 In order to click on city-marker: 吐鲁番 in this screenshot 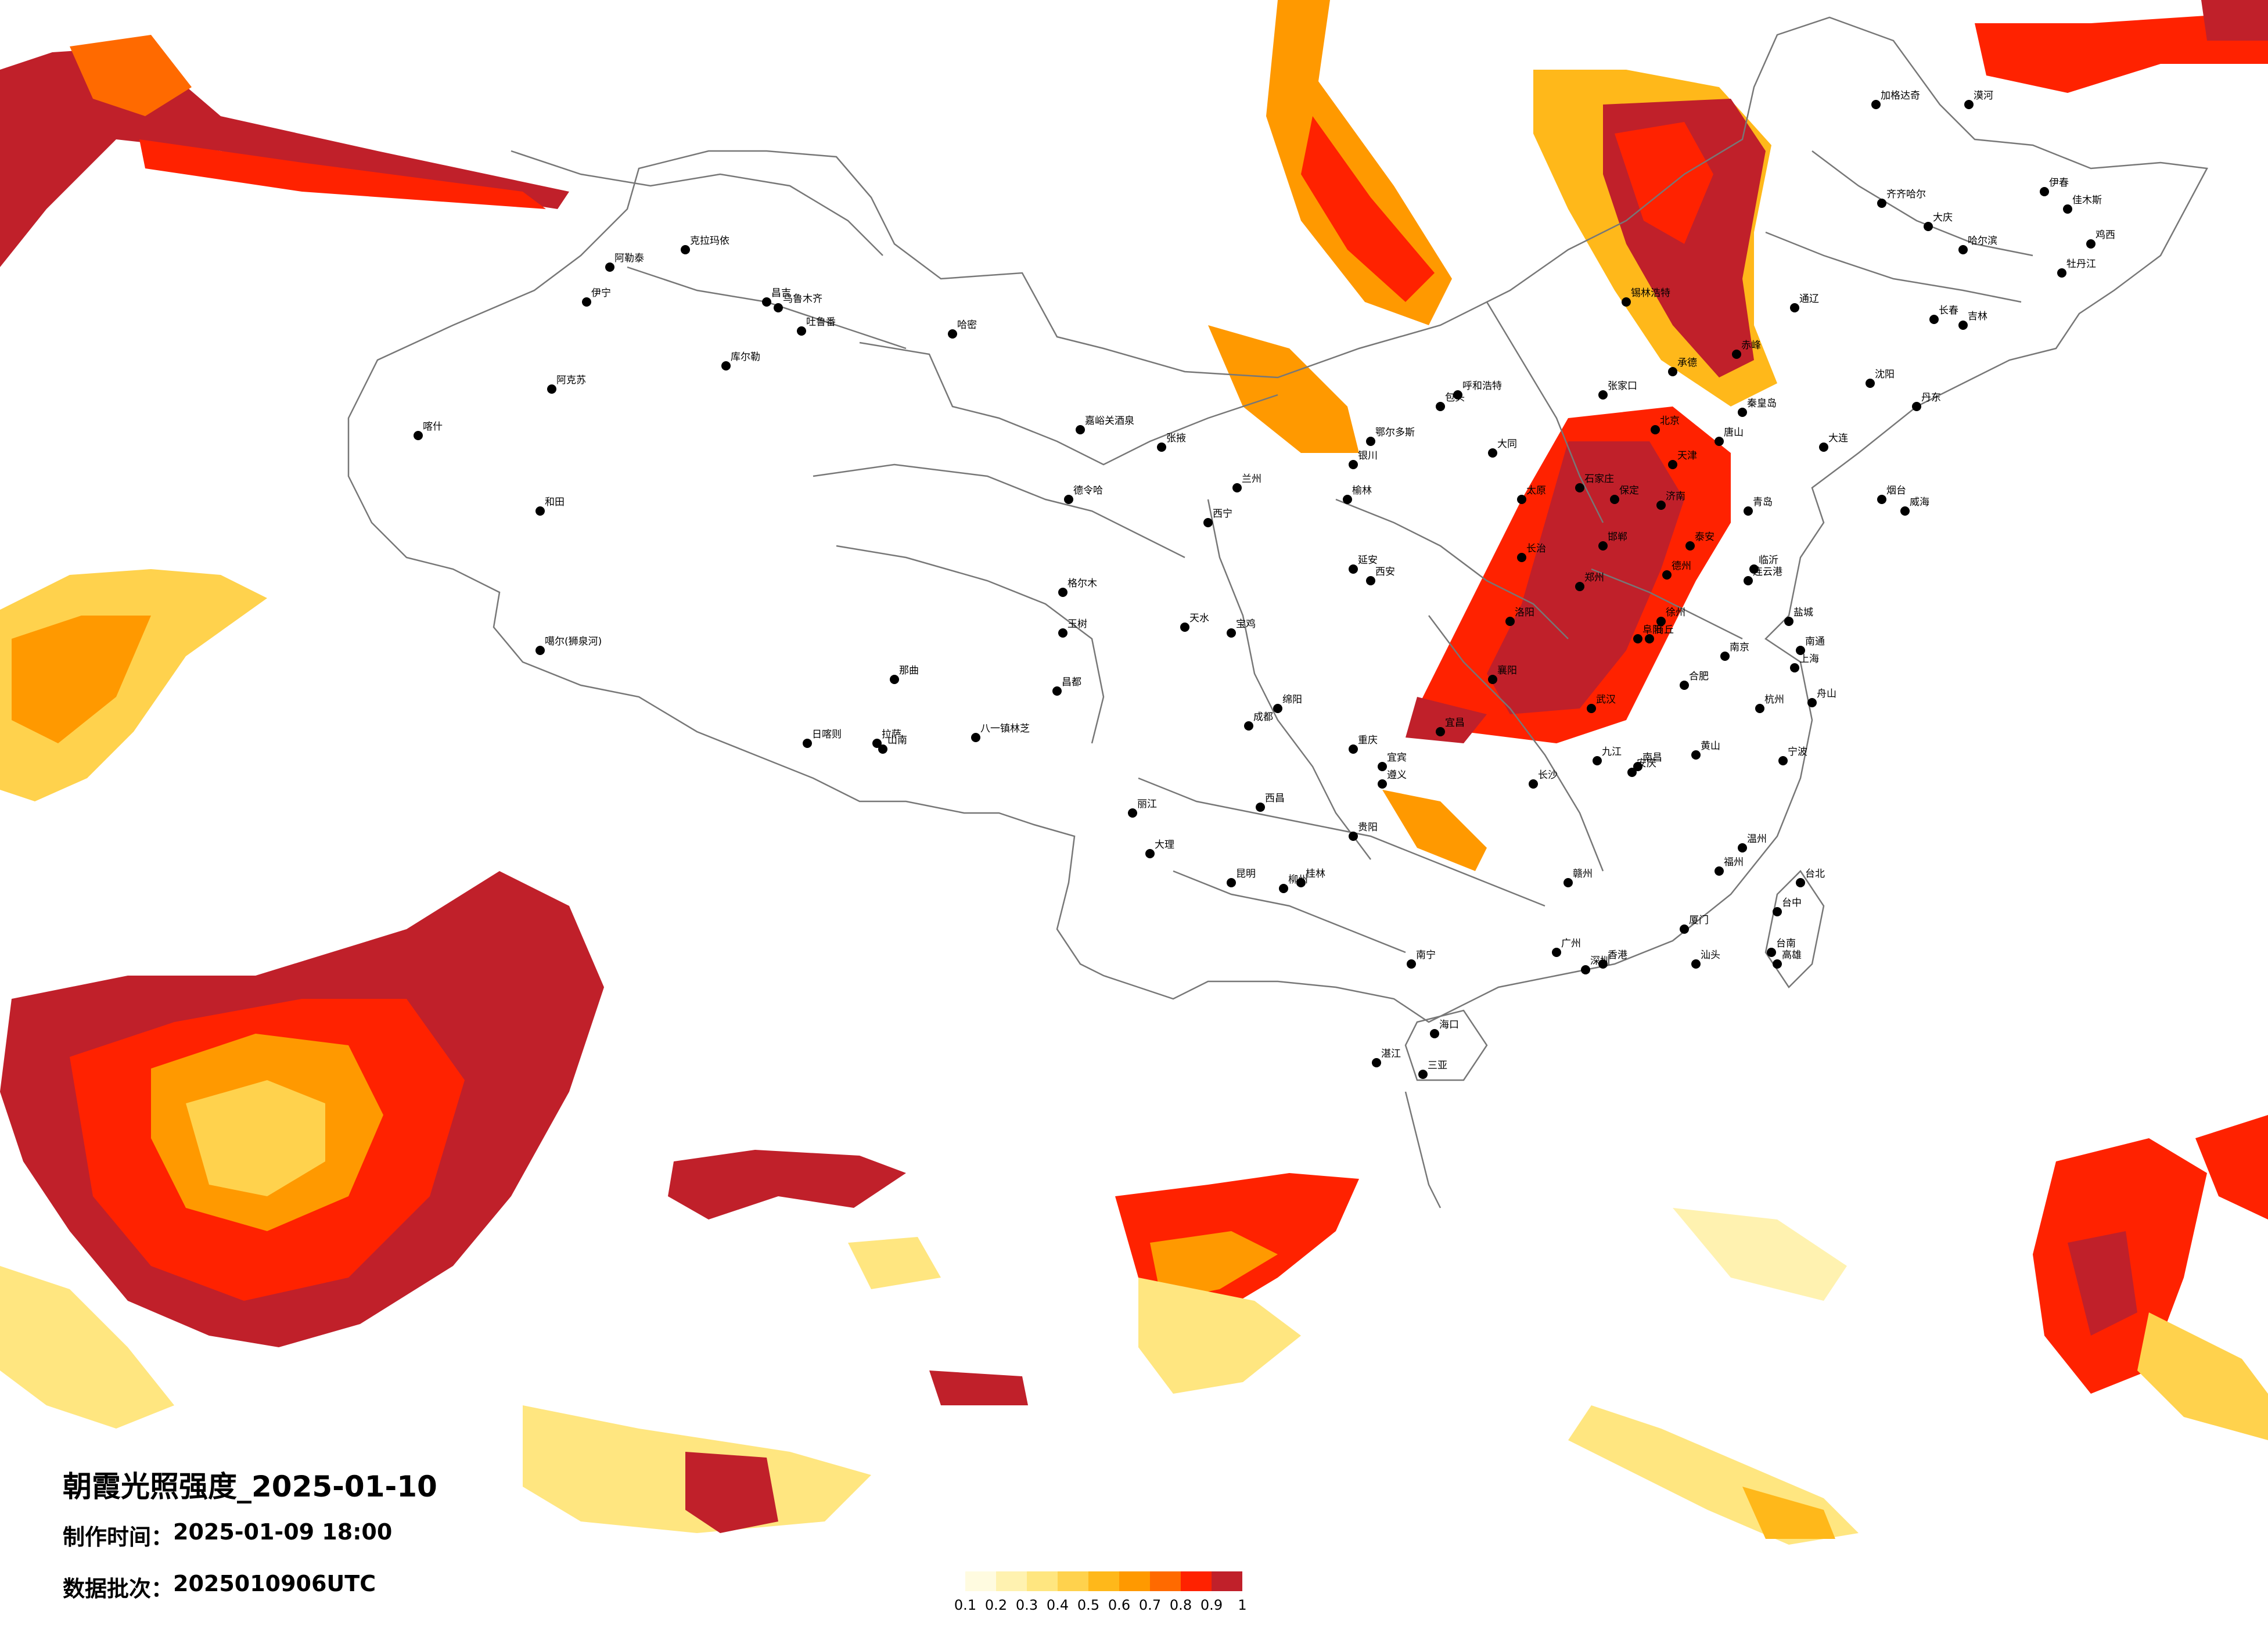, I will do `click(816, 326)`.